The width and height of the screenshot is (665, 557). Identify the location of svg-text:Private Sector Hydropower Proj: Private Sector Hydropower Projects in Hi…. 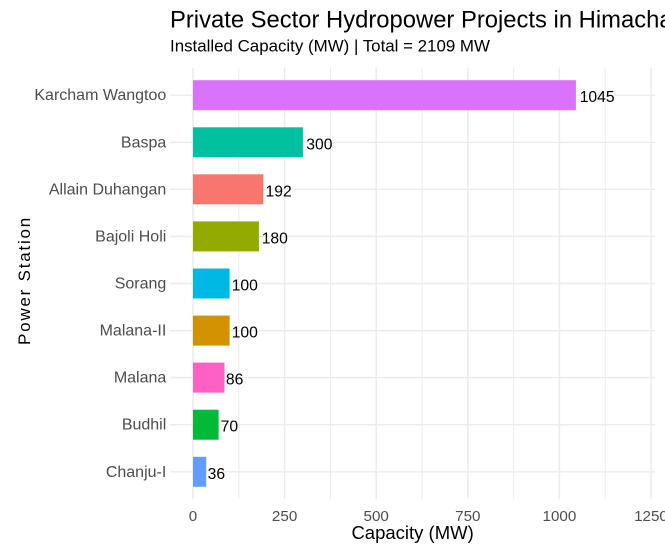
(417, 20).